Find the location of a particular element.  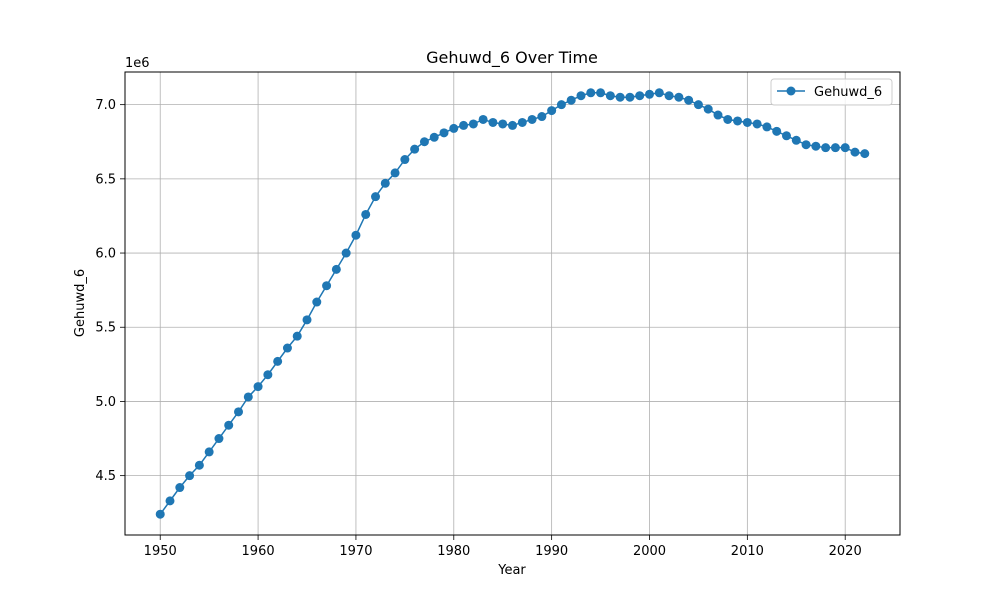

legend-box is located at coordinates (831, 92).